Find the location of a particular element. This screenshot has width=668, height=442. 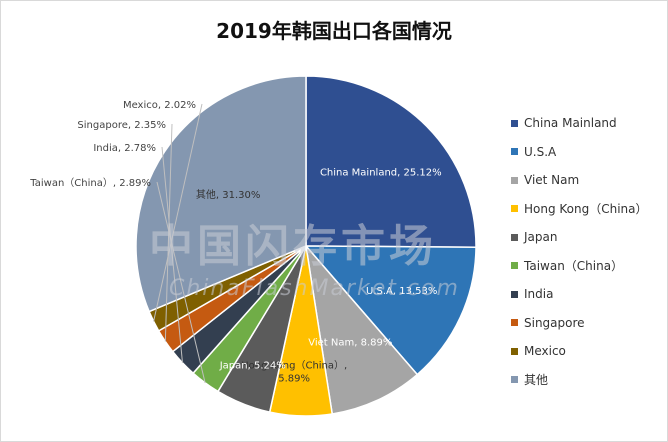

legend-label: Viet Nam is located at coordinates (552, 180).